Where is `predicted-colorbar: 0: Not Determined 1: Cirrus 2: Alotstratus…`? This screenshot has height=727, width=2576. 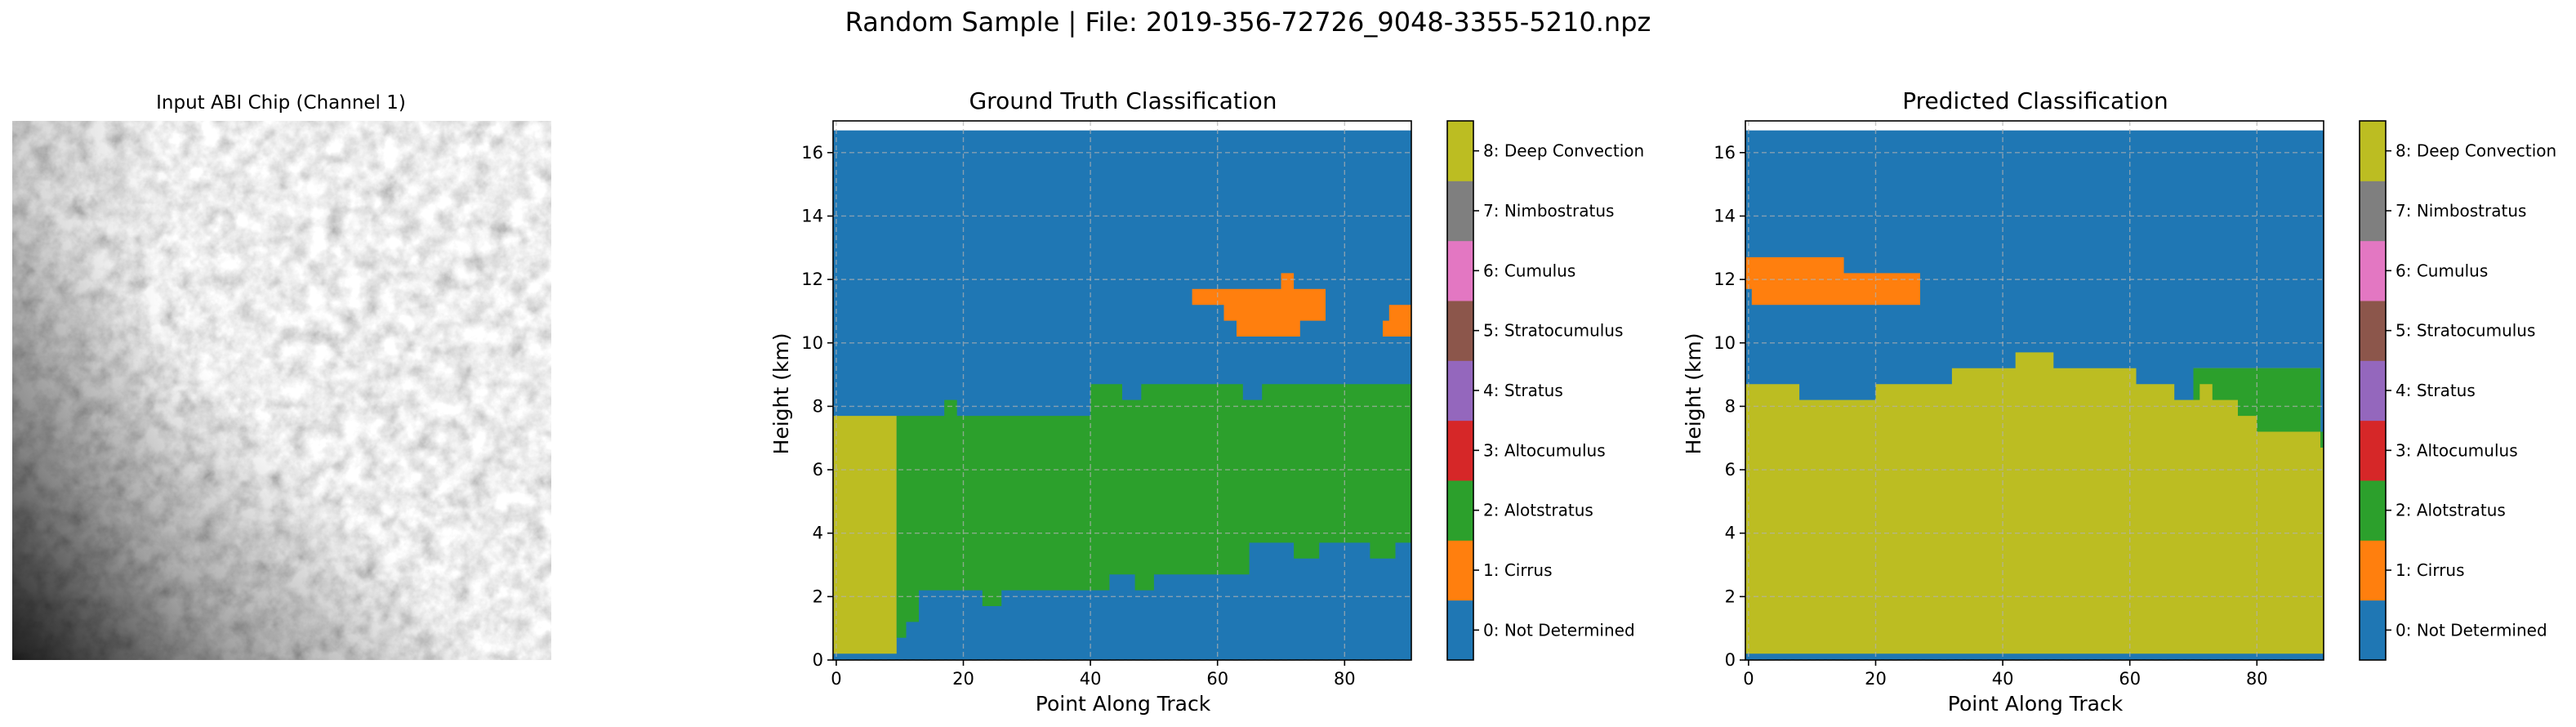 predicted-colorbar: 0: Not Determined 1: Cirrus 2: Alotstratus… is located at coordinates (2457, 390).